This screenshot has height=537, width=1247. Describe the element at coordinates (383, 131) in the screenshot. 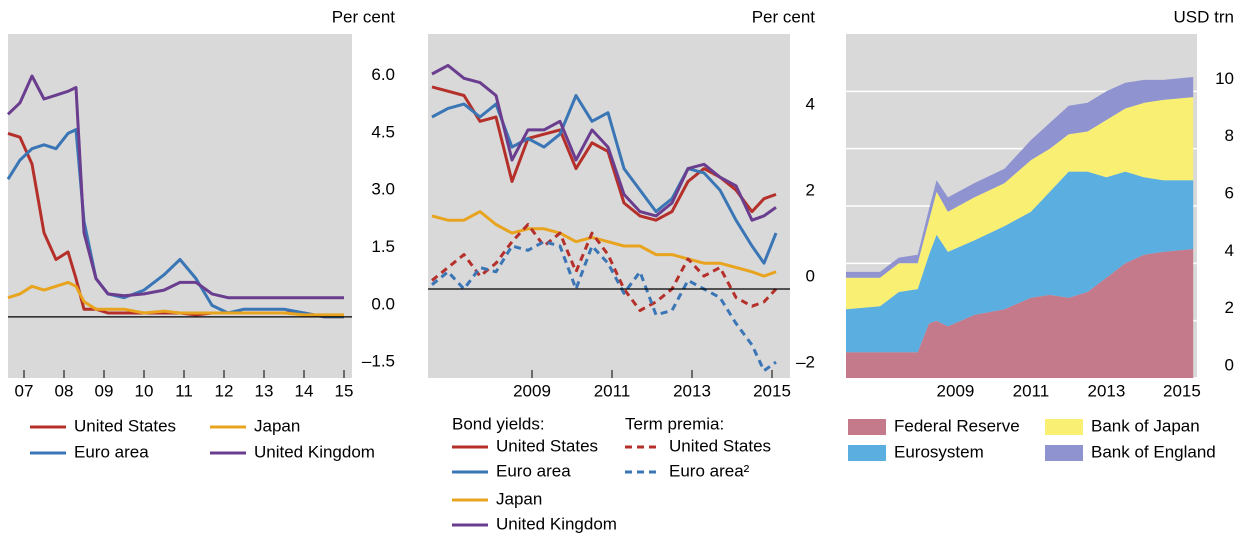

I see `y-tick-label: 4.5` at that location.